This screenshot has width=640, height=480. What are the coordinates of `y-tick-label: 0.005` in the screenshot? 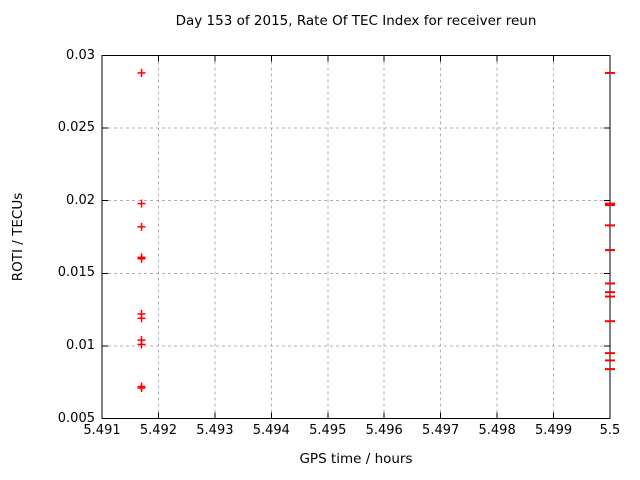 It's located at (76, 418).